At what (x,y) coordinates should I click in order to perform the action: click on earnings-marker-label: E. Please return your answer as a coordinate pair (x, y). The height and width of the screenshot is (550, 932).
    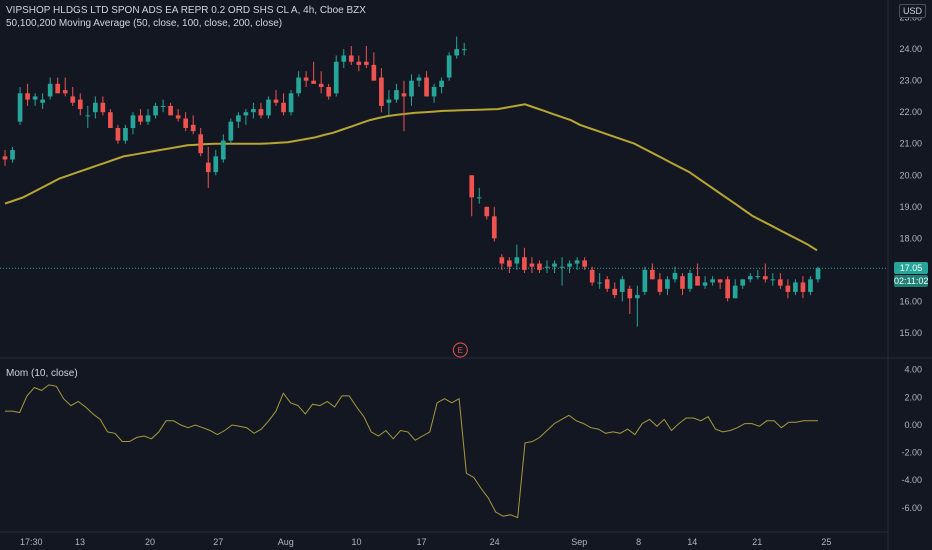
    Looking at the image, I should click on (460, 350).